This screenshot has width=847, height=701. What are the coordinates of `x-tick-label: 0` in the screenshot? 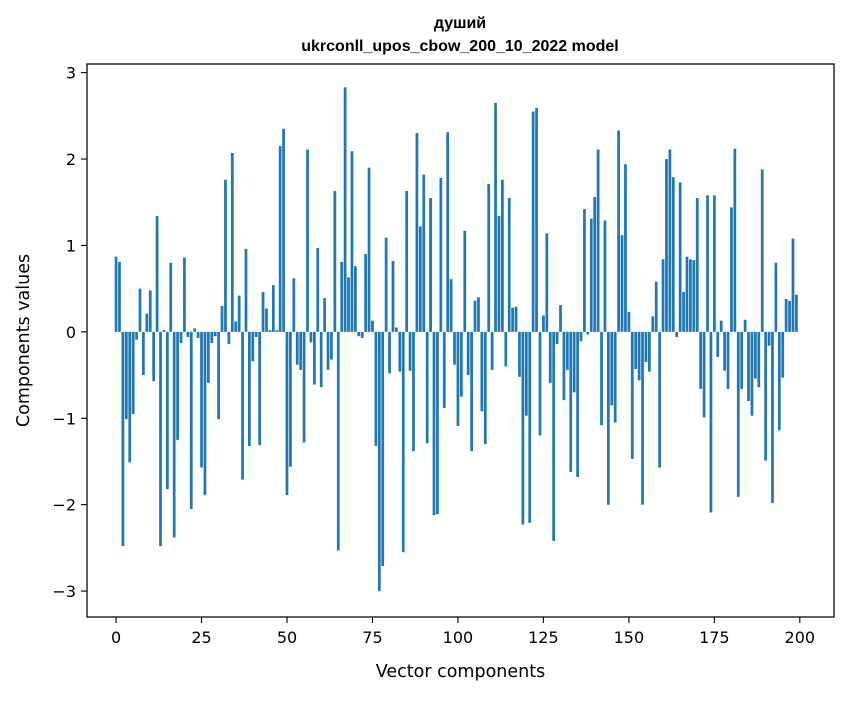 It's located at (116, 637).